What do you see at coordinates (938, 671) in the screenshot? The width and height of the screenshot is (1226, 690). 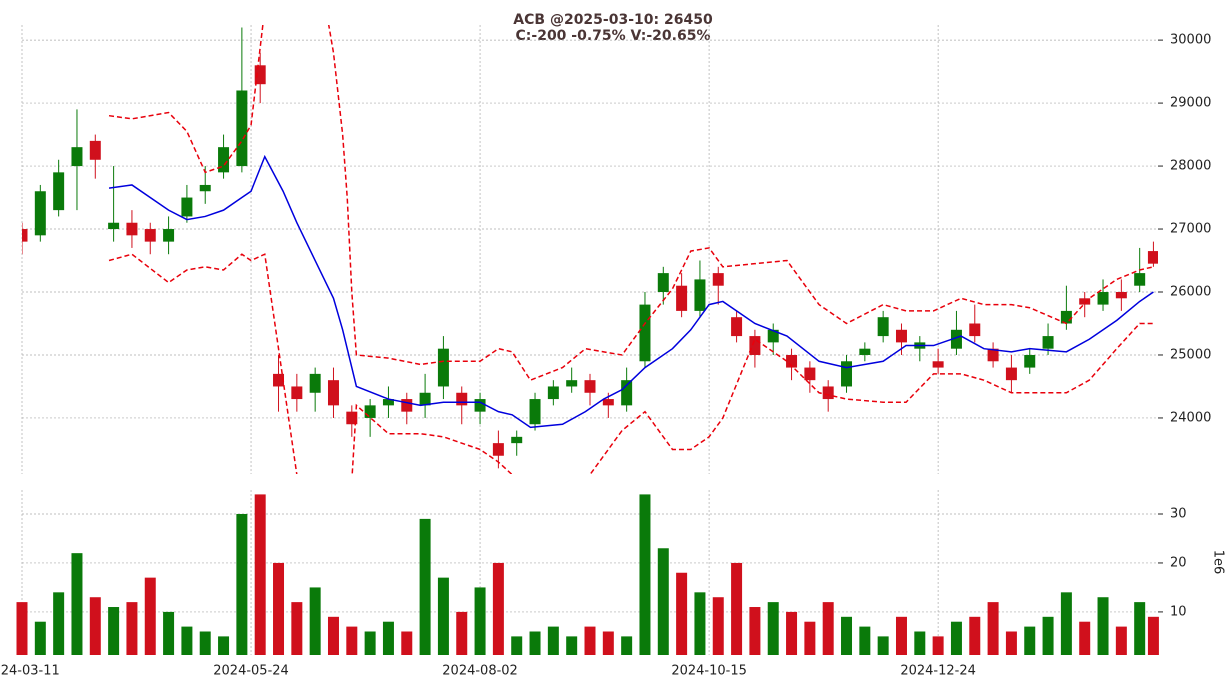 I see `x-tick-label: 2024-12-24` at bounding box center [938, 671].